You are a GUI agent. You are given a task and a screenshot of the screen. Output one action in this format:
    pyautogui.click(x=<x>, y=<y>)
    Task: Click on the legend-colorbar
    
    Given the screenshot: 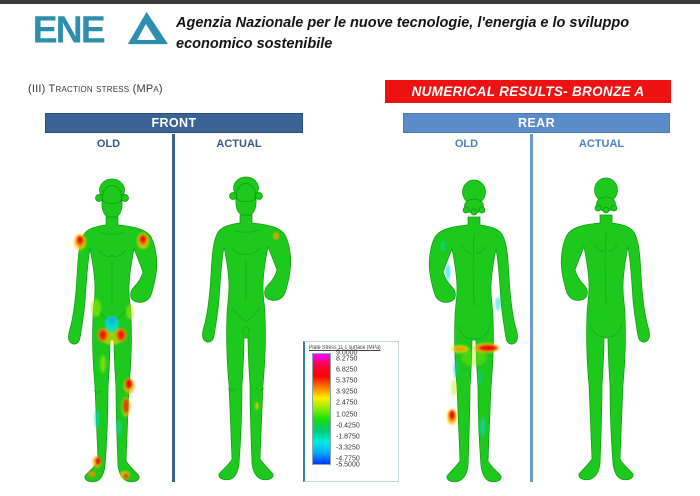 What is the action you would take?
    pyautogui.click(x=321, y=409)
    